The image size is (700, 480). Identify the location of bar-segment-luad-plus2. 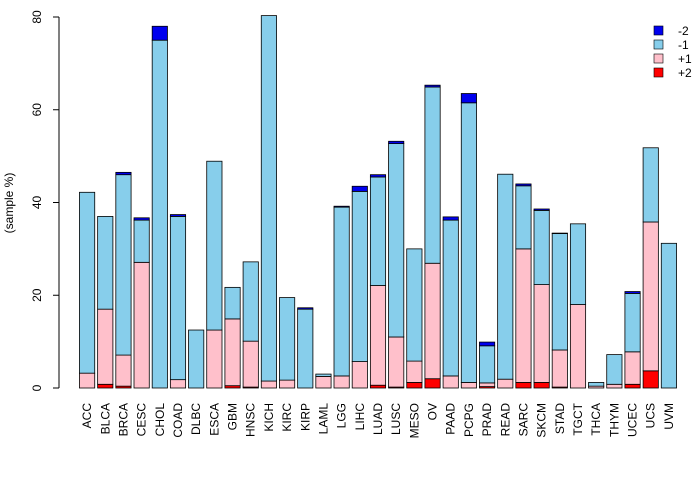
(378, 386).